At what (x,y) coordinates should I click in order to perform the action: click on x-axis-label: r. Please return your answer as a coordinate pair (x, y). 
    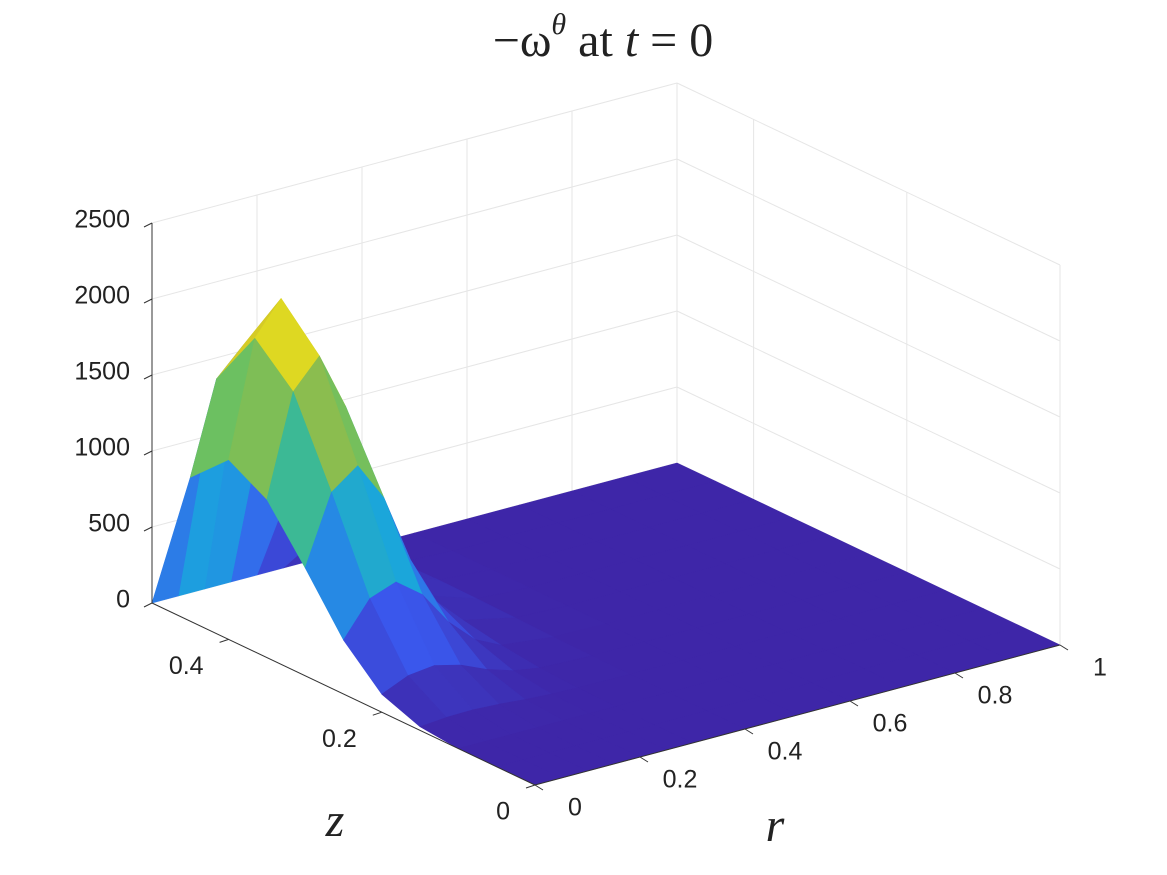
    Looking at the image, I should click on (775, 825).